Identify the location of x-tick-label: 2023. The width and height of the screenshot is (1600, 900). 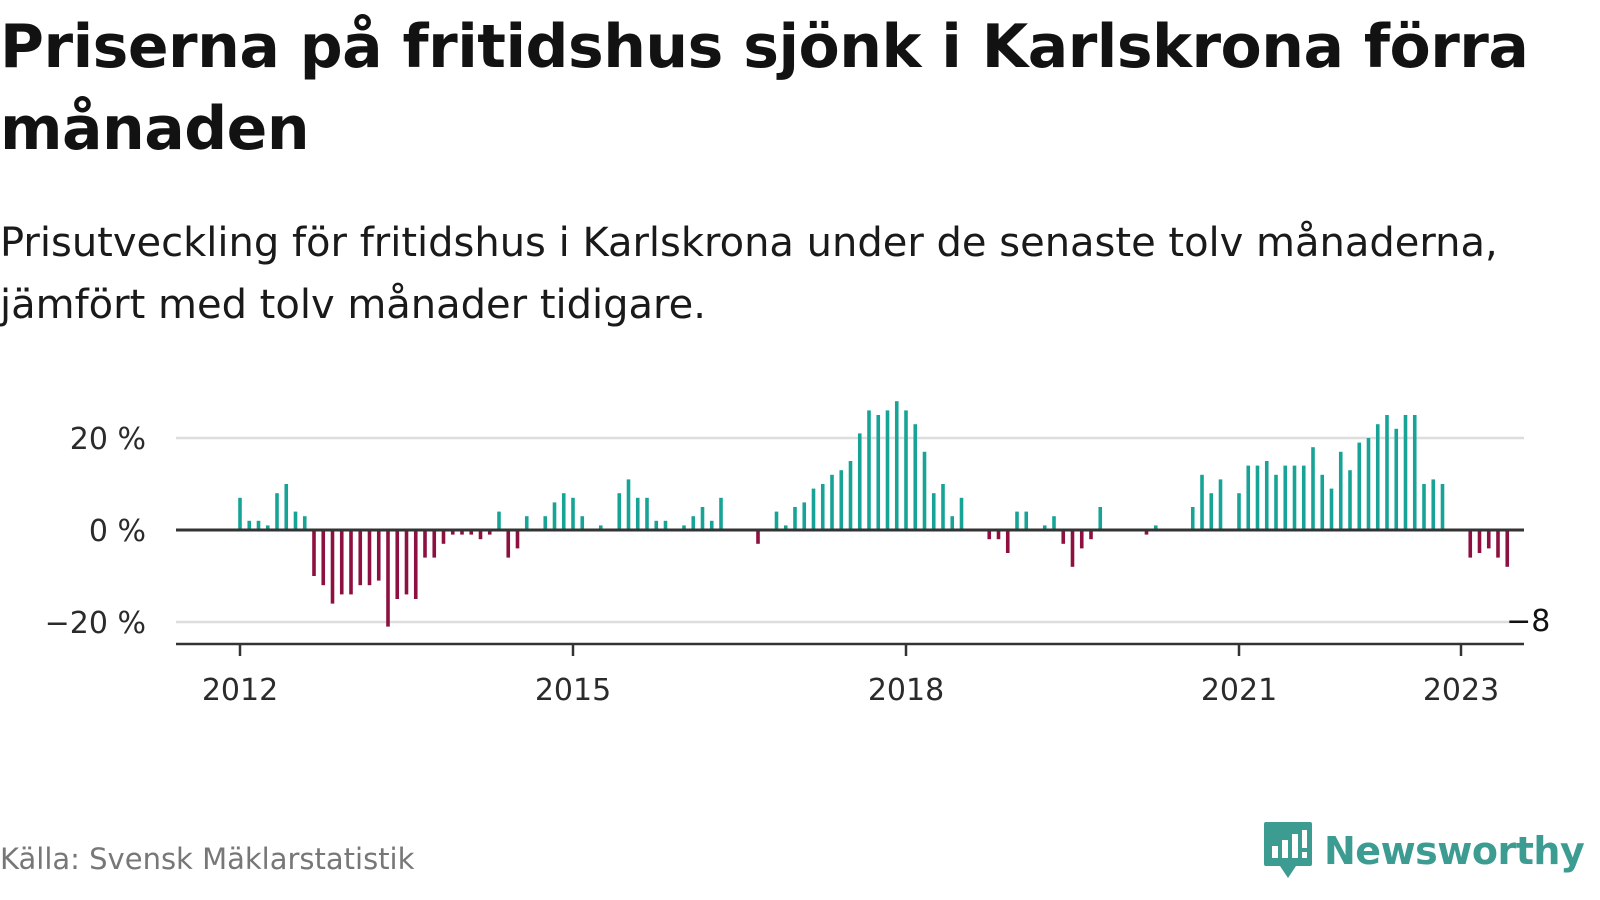
(1461, 690).